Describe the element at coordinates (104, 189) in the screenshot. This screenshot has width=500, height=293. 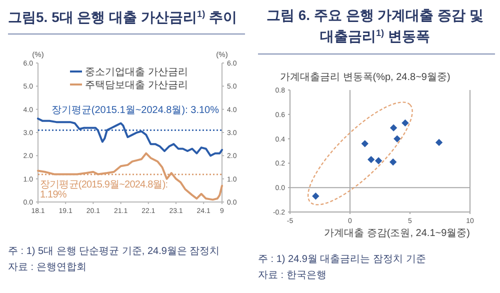
I see `ref-line-label: 장기평균(2015.9월~2024.8월): 1.19%` at that location.